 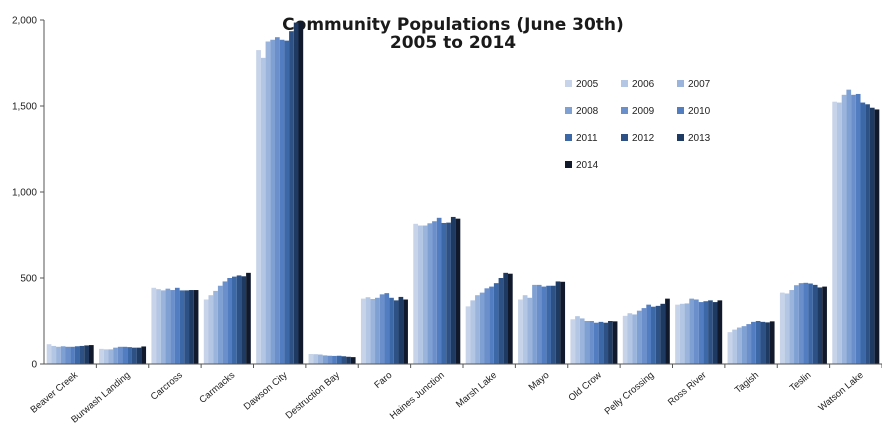 What do you see at coordinates (313, 396) in the screenshot?
I see `x-tick-label: Destruction Bay` at bounding box center [313, 396].